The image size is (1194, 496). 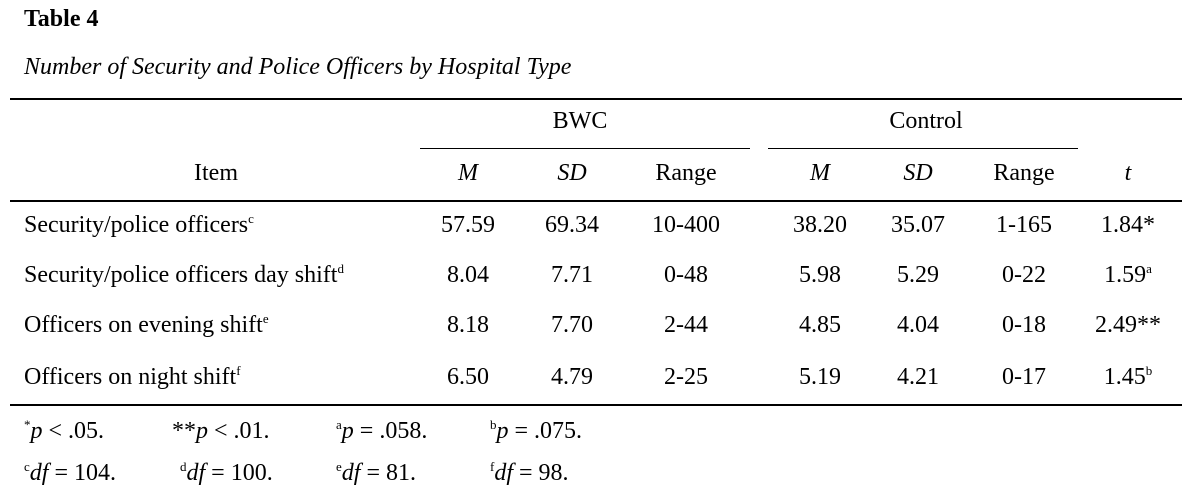 I want to click on table-cell: 0-18, so click(x=1024, y=325).